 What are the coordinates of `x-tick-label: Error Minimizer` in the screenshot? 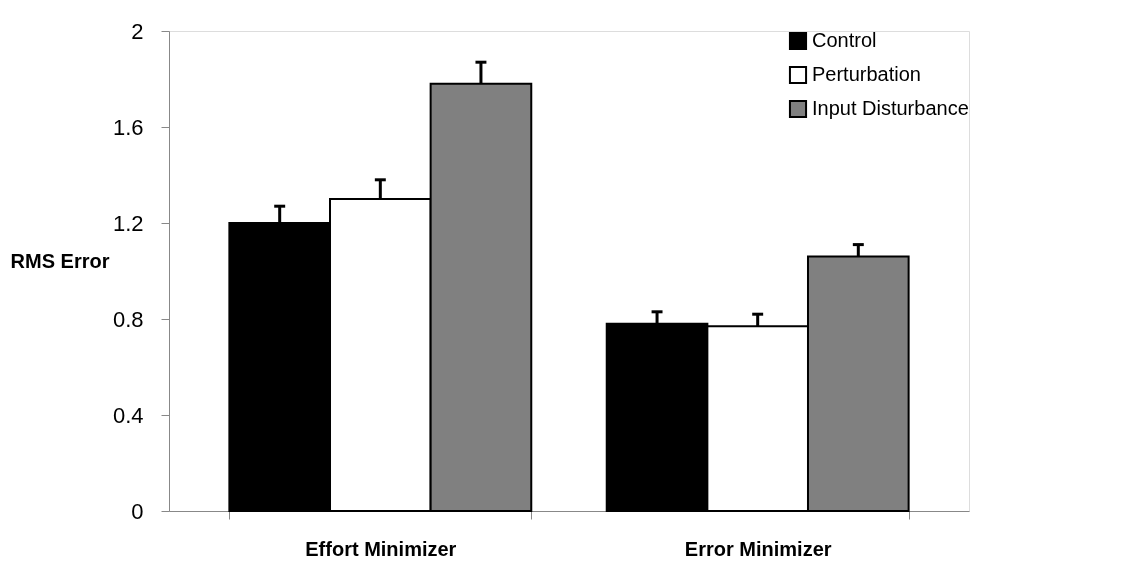 It's located at (758, 548).